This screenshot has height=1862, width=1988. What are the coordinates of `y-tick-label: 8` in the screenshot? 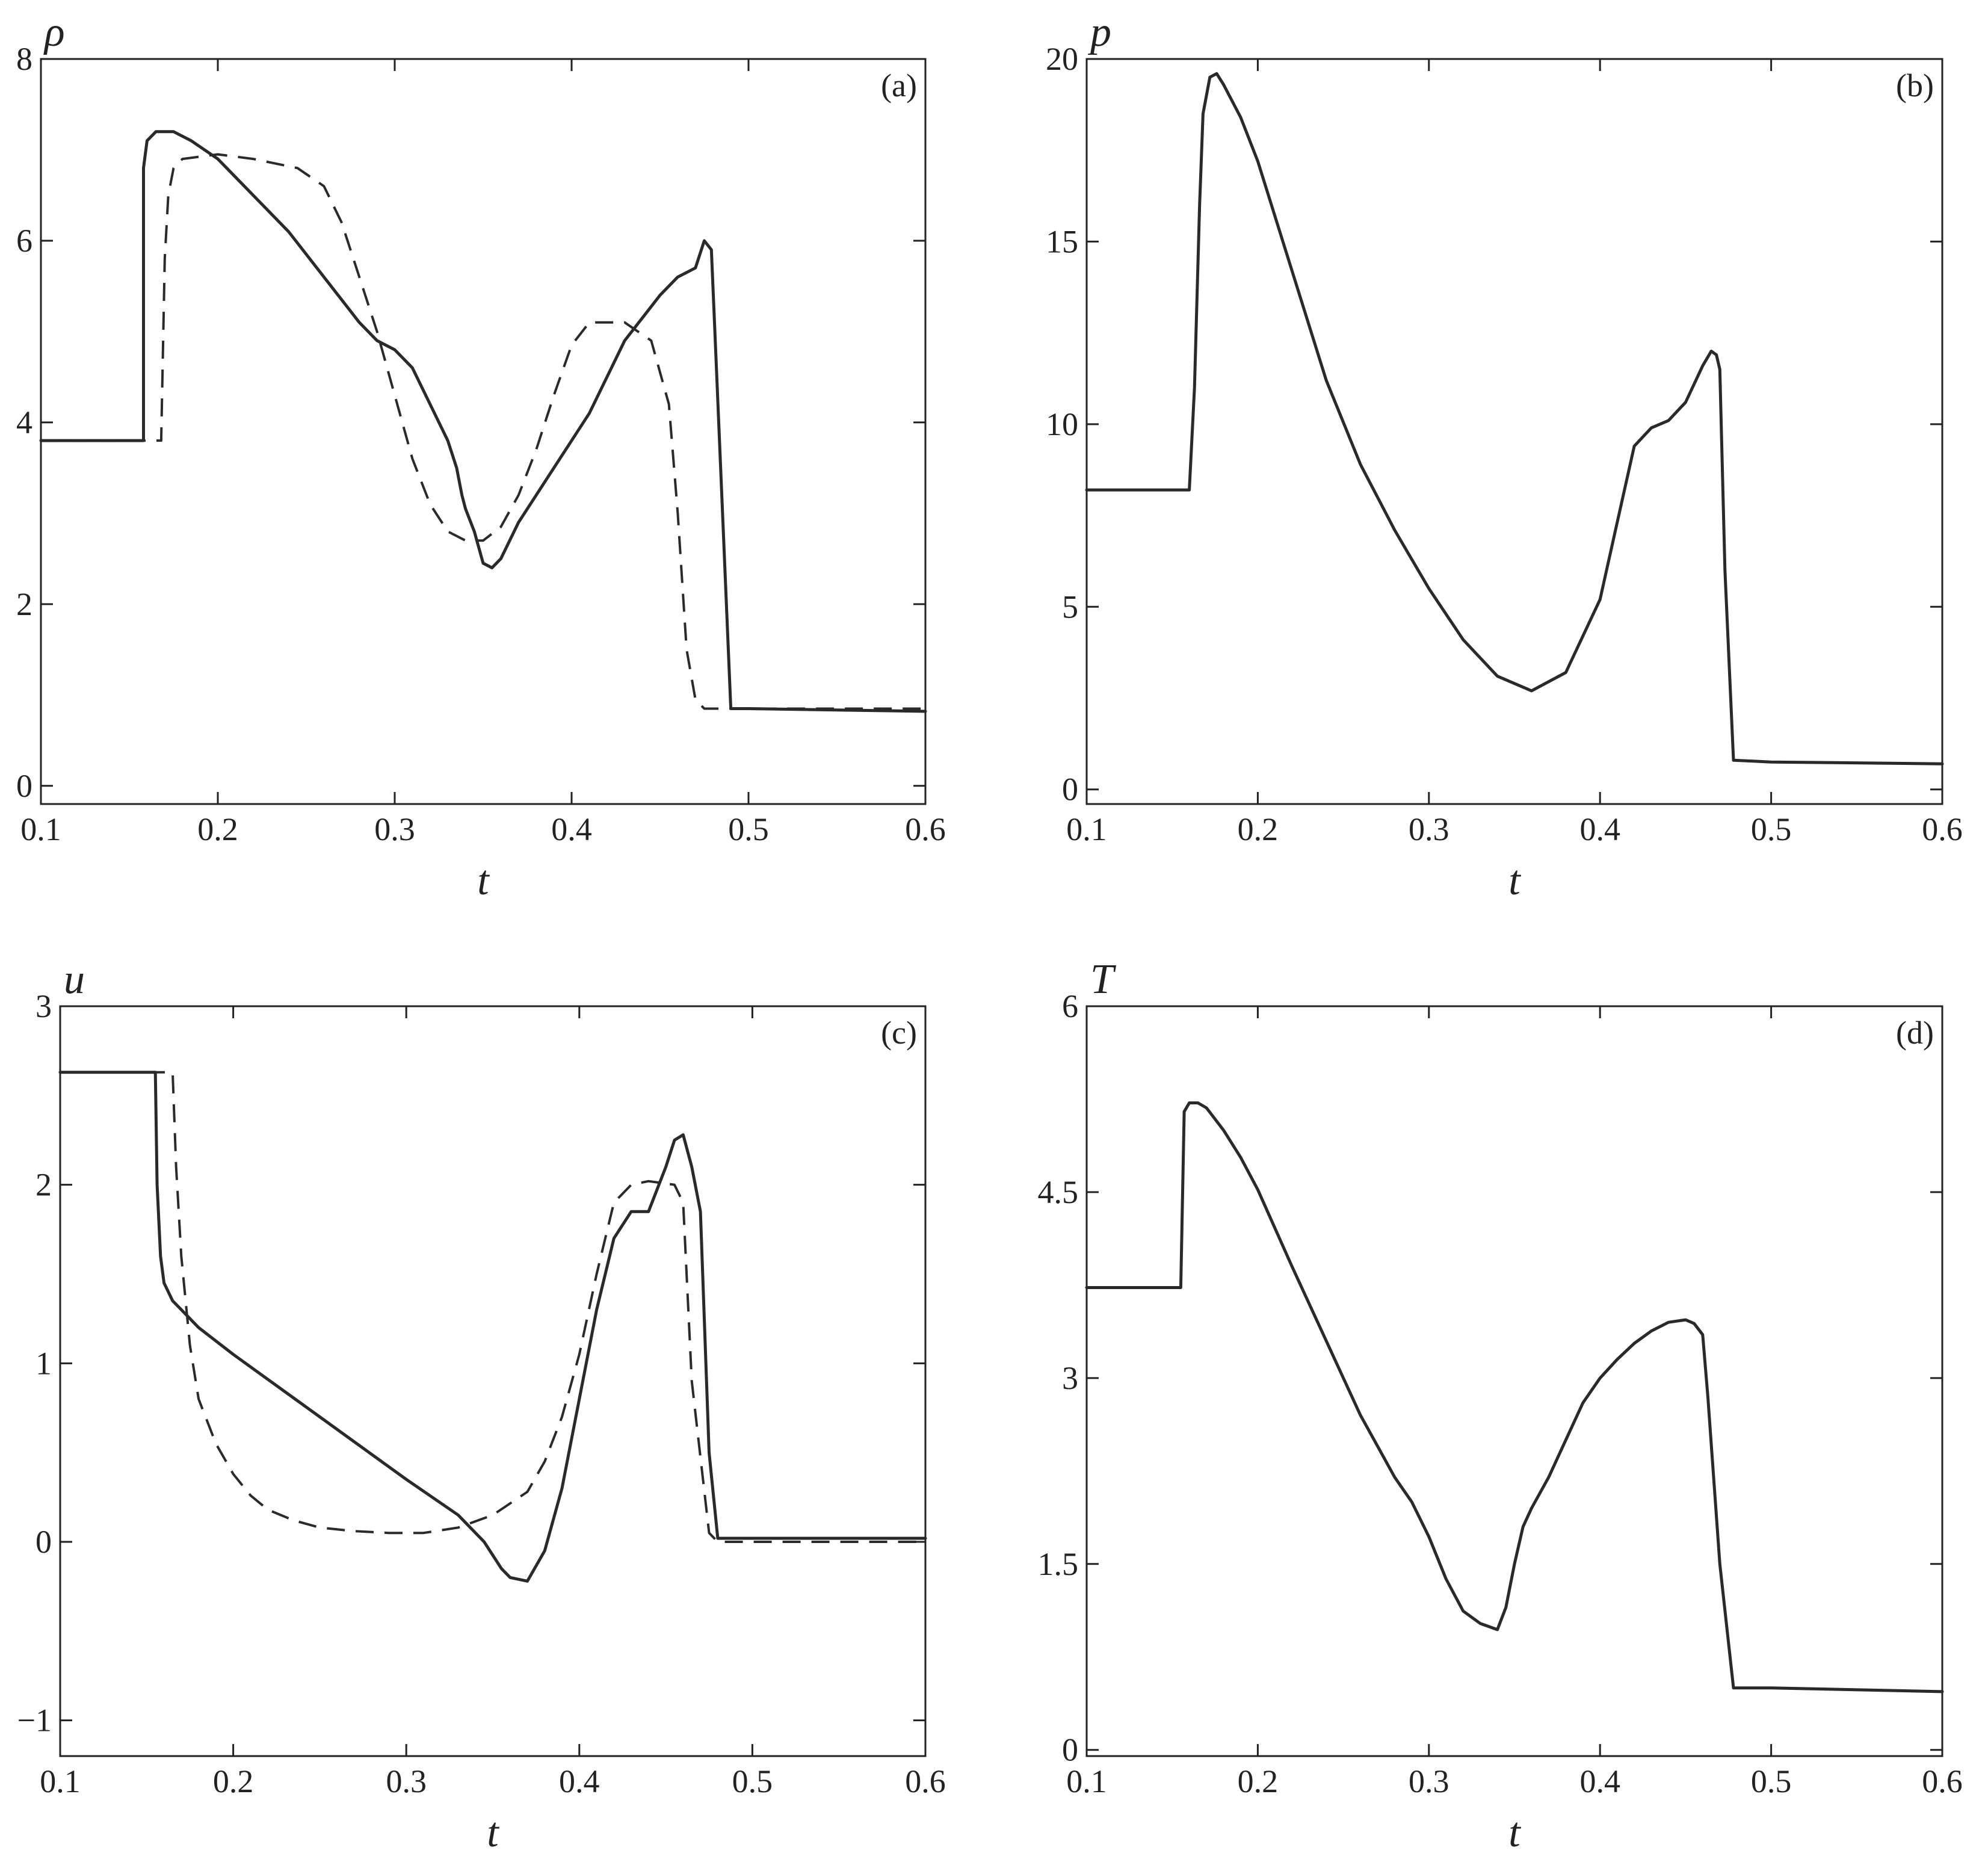 It's located at (24, 59).